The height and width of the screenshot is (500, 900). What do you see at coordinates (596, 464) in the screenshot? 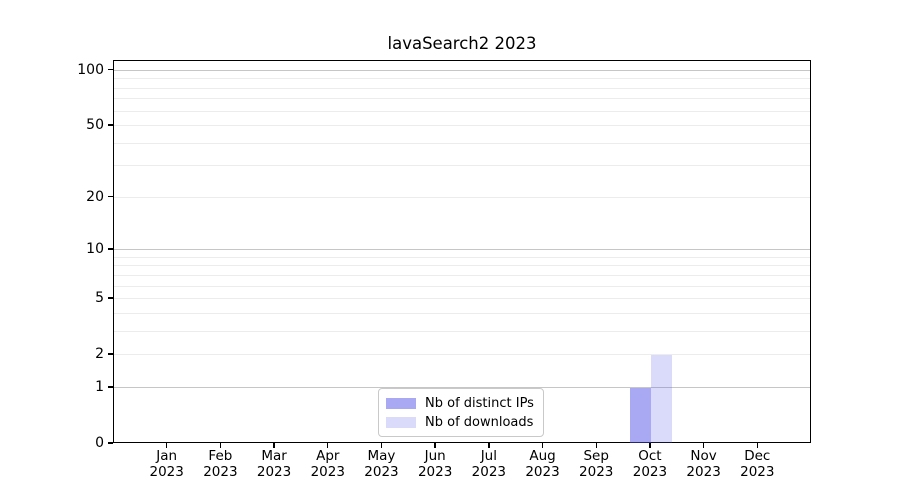
I see `x-tick-label: Sep 2023` at bounding box center [596, 464].